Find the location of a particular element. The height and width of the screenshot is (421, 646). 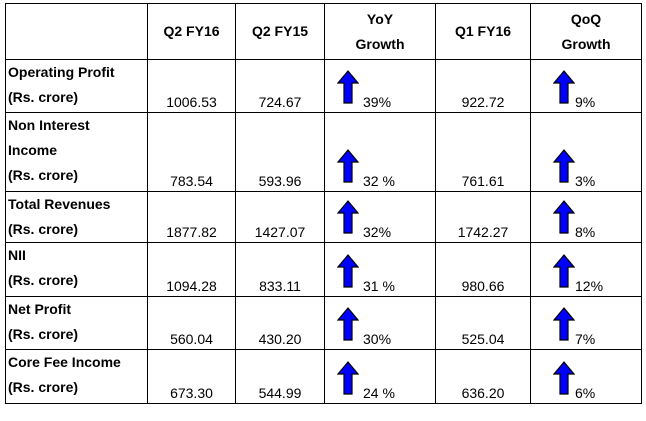

cell-qoq-growth-value: 9% is located at coordinates (585, 102).